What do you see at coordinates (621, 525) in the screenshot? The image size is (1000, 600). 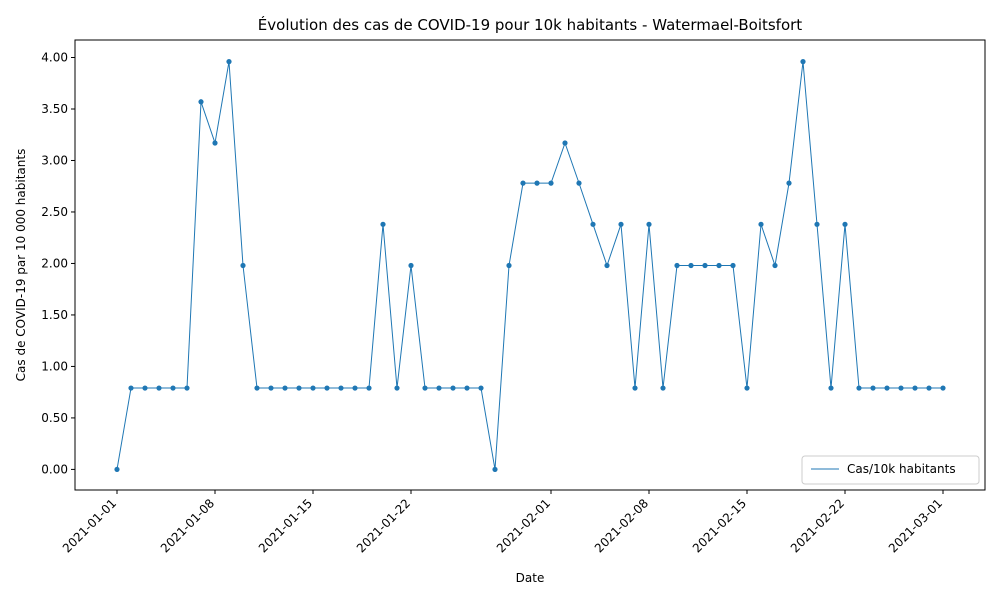 I see `x-tick-label: 2021-02-08` at bounding box center [621, 525].